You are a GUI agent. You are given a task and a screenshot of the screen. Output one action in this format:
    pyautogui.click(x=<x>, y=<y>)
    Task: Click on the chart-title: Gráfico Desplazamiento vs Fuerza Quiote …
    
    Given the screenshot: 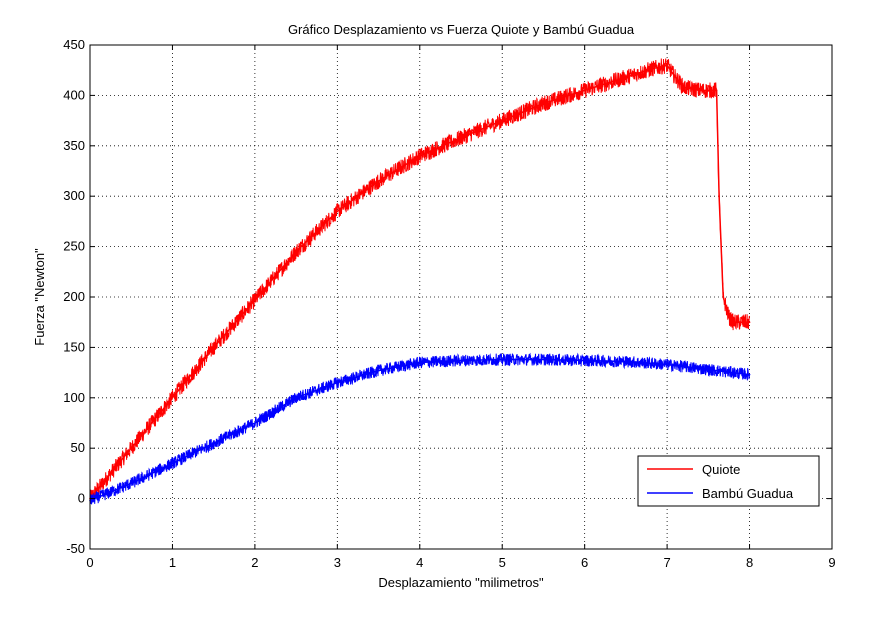 What is the action you would take?
    pyautogui.click(x=461, y=29)
    